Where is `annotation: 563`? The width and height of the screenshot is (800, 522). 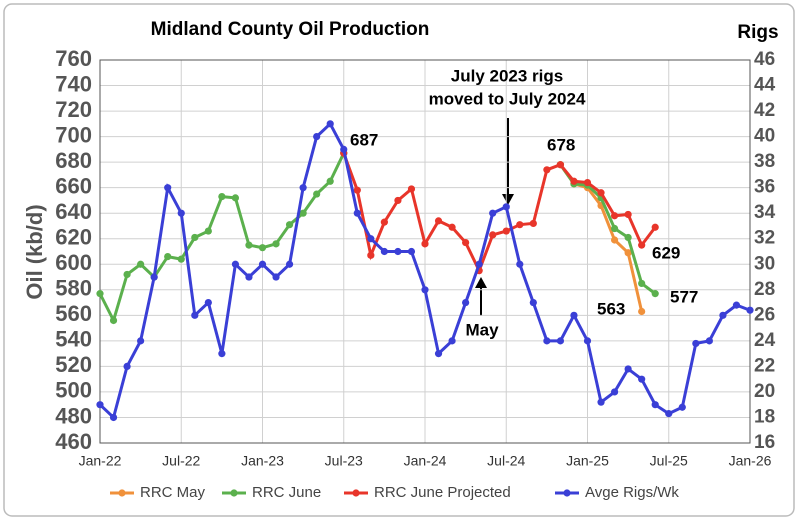 annotation: 563 is located at coordinates (611, 308).